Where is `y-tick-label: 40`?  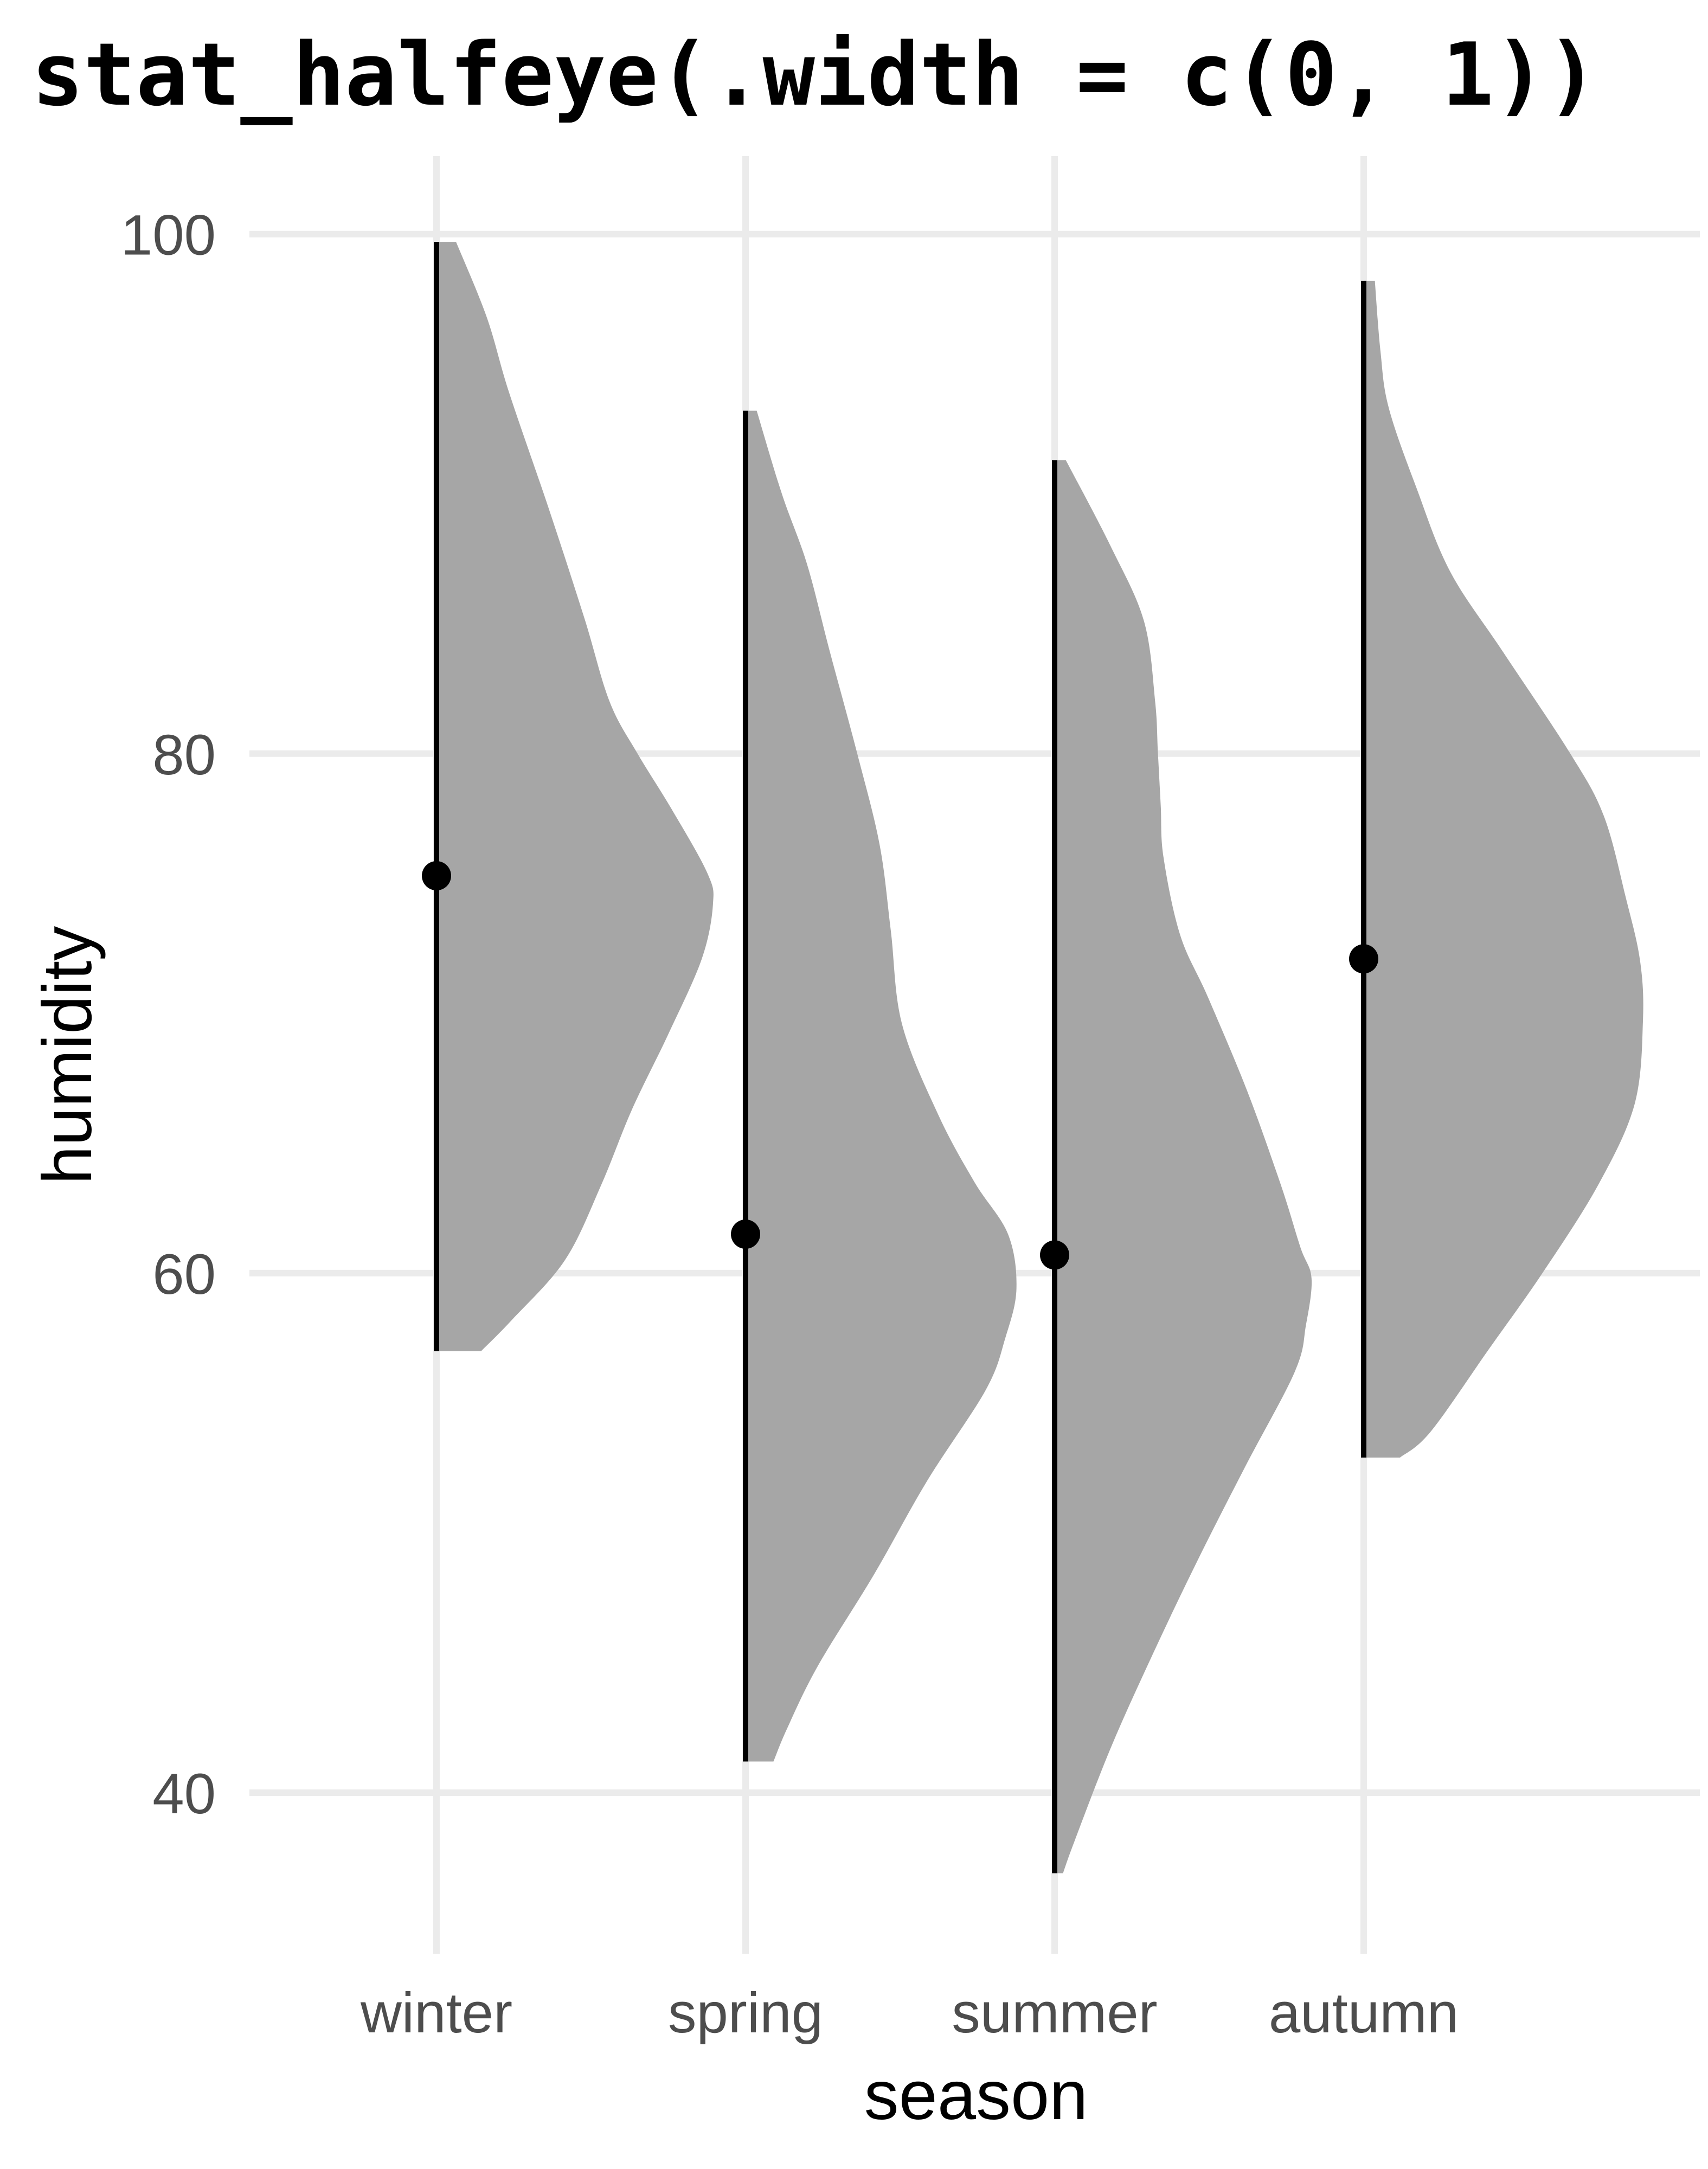
y-tick-label: 40 is located at coordinates (184, 1794).